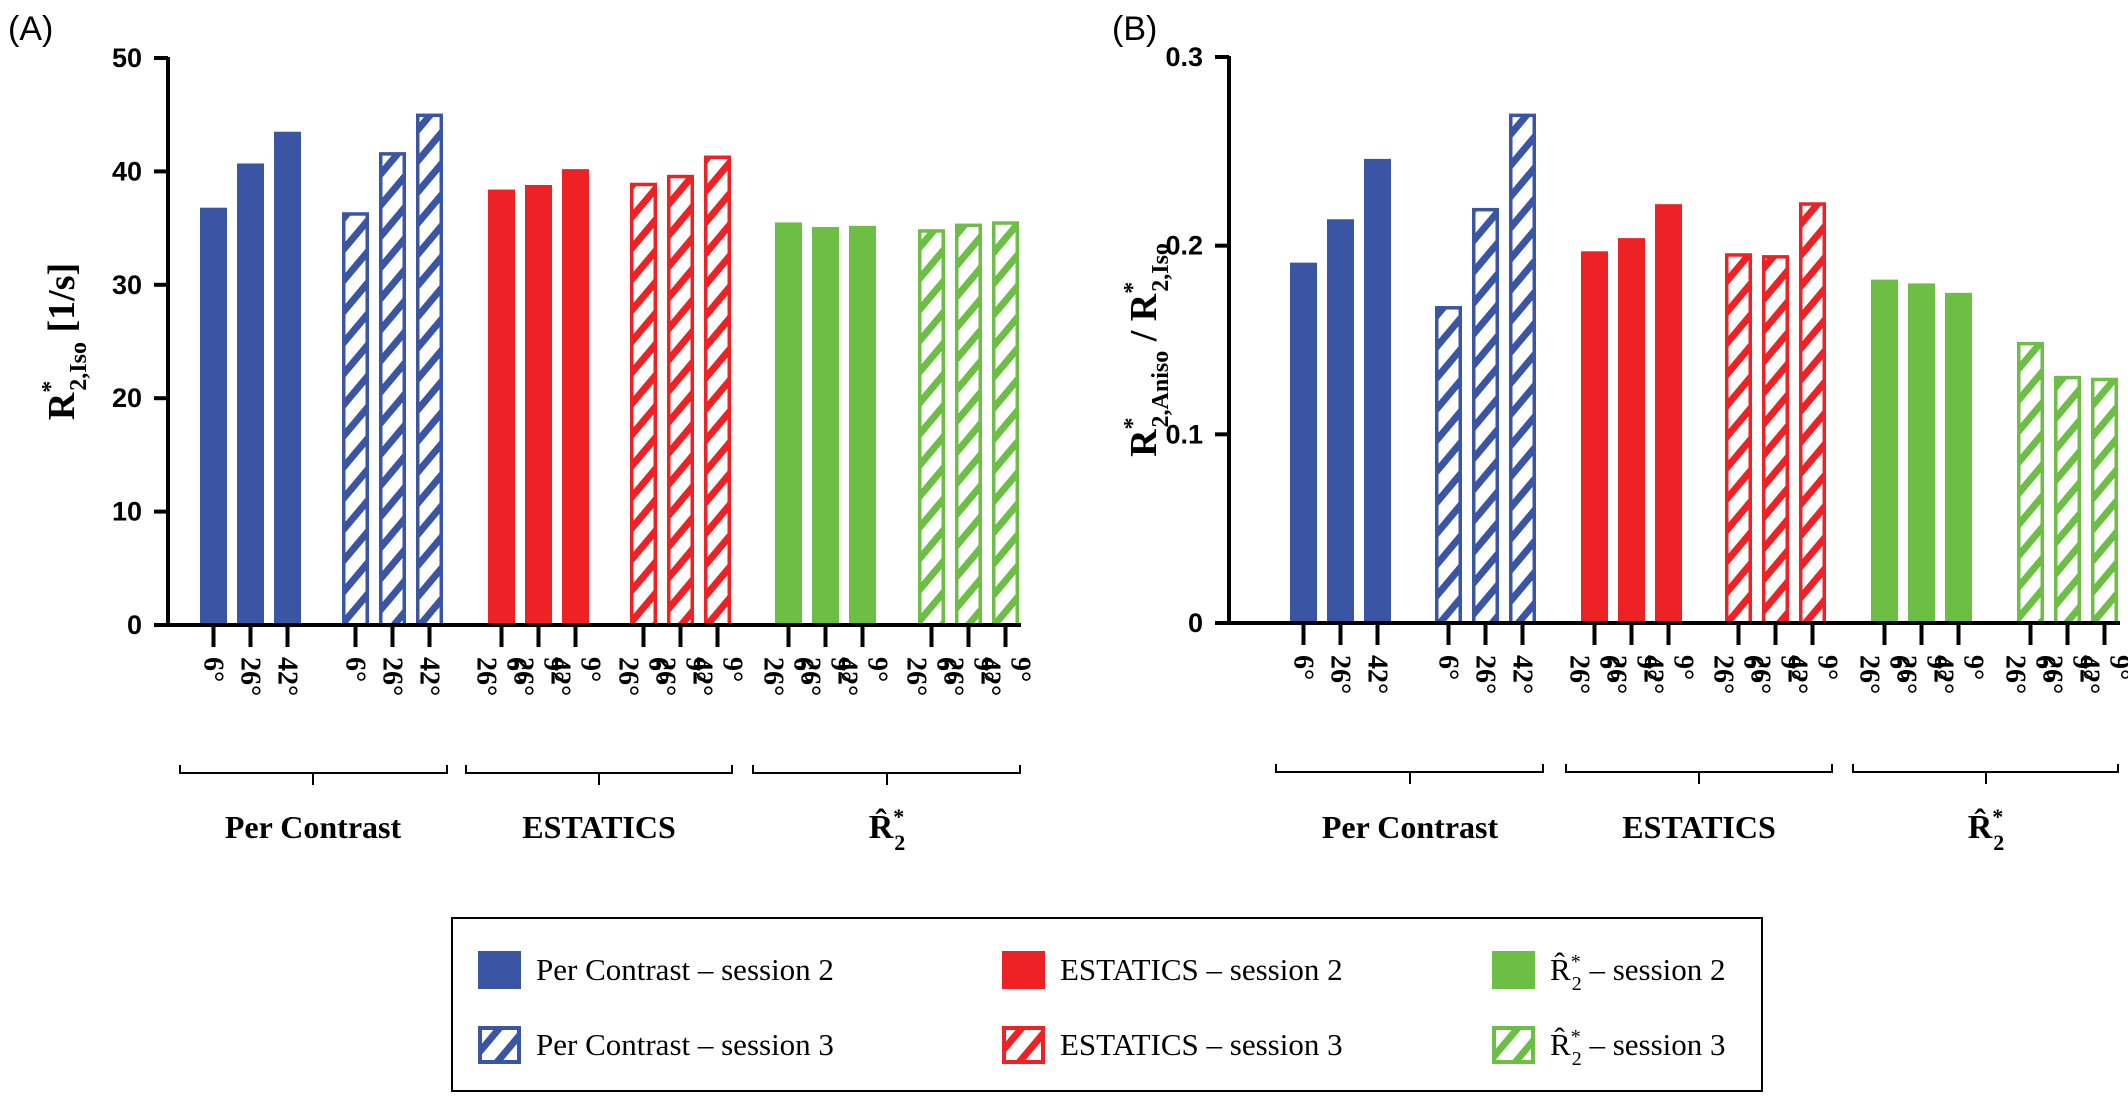  What do you see at coordinates (127, 285) in the screenshot?
I see `y-tick-label: 30` at bounding box center [127, 285].